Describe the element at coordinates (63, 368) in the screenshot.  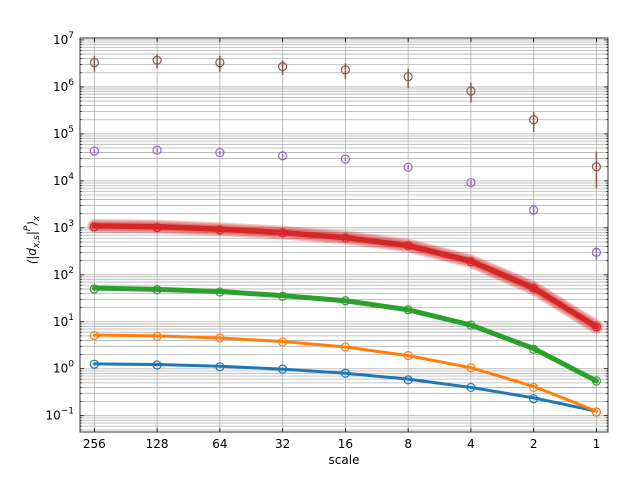
I see `y-tick-label: 10⁰` at that location.